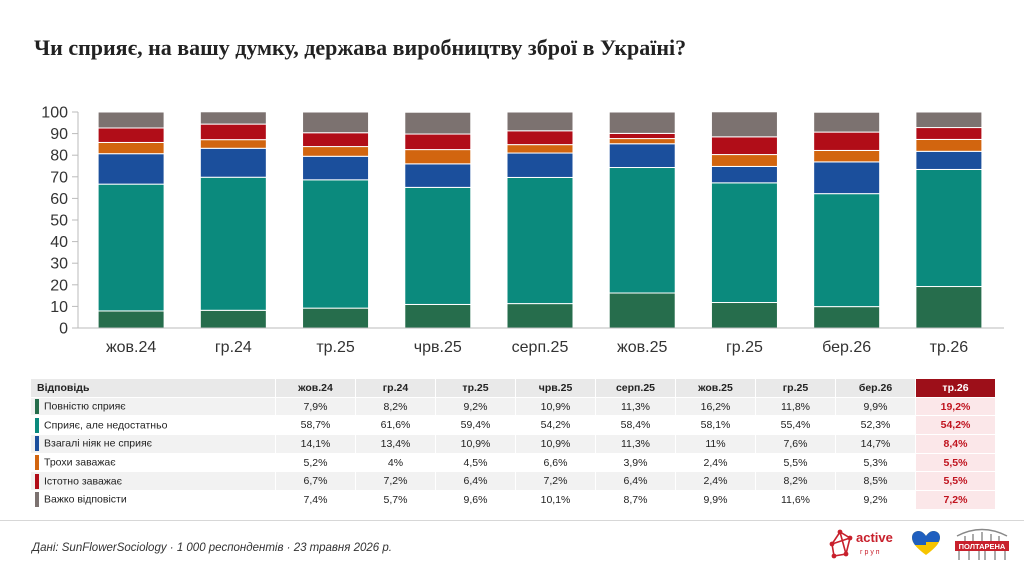 This screenshot has width=1024, height=570. Describe the element at coordinates (315, 481) in the screenshot. I see `table-cell: 6,7%` at that location.